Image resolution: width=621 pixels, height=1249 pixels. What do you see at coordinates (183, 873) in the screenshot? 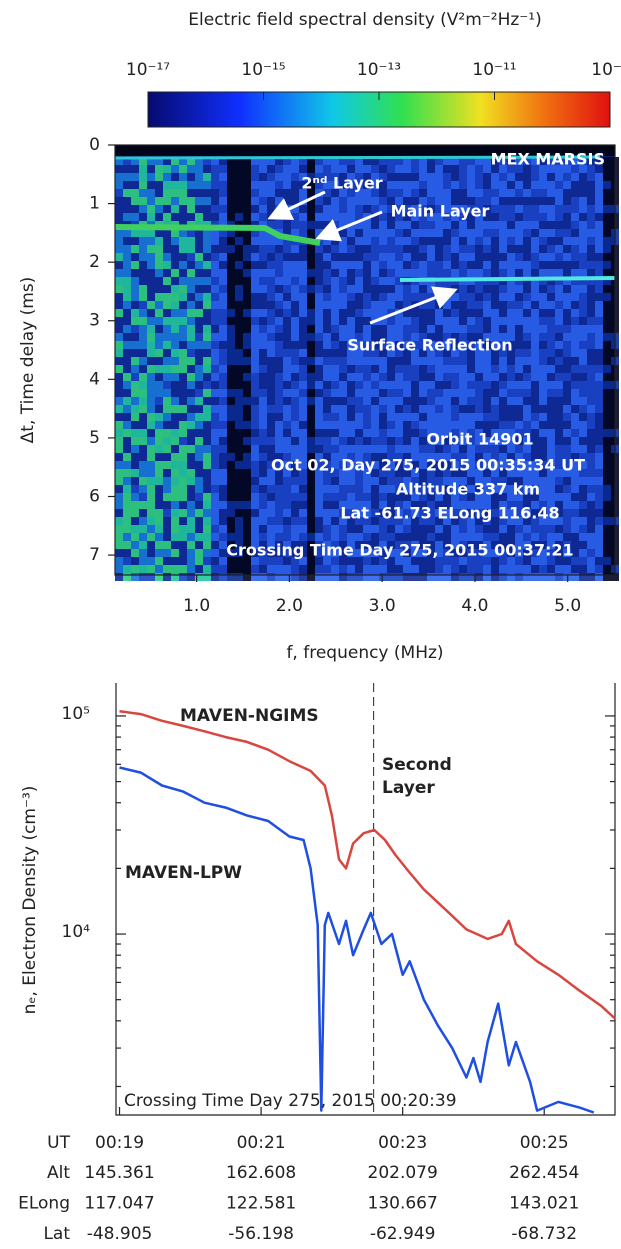
I see `legend-label: MAVEN-LPW` at bounding box center [183, 873].